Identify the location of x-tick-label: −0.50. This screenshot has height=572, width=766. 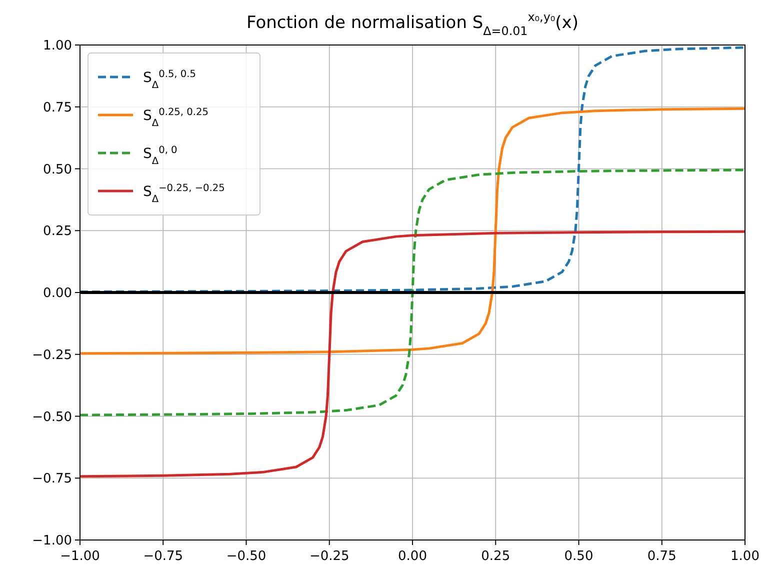
(246, 556).